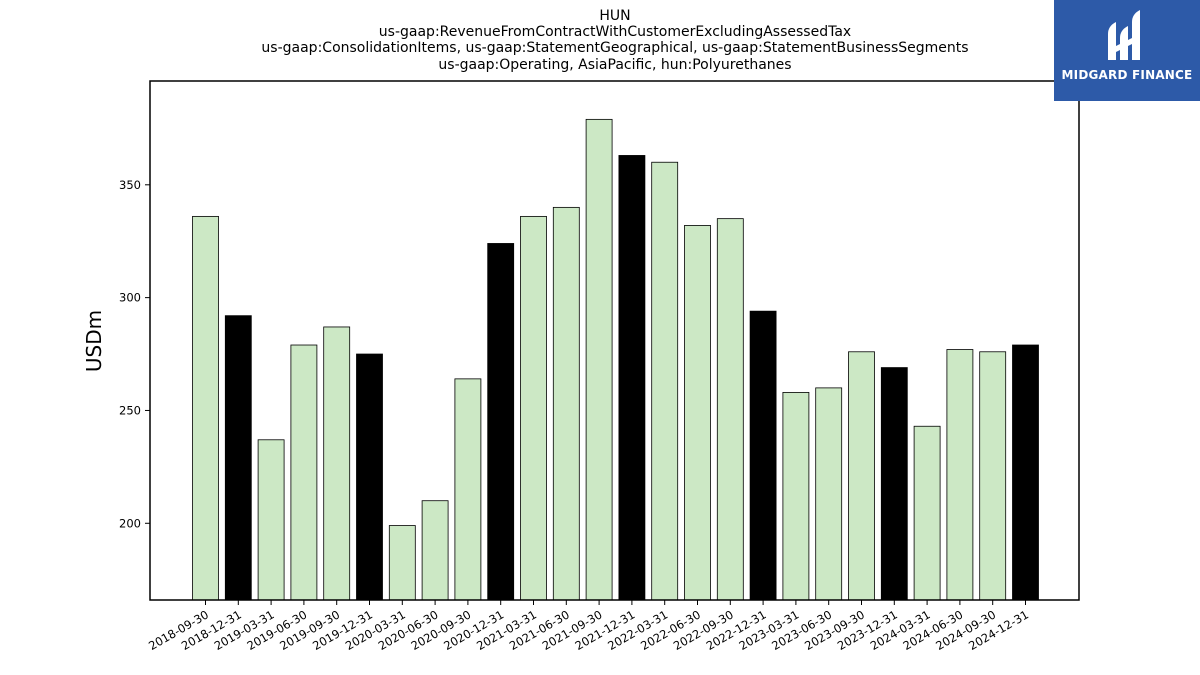 Image resolution: width=1200 pixels, height=675 pixels. I want to click on y-tick-label: 250, so click(130, 410).